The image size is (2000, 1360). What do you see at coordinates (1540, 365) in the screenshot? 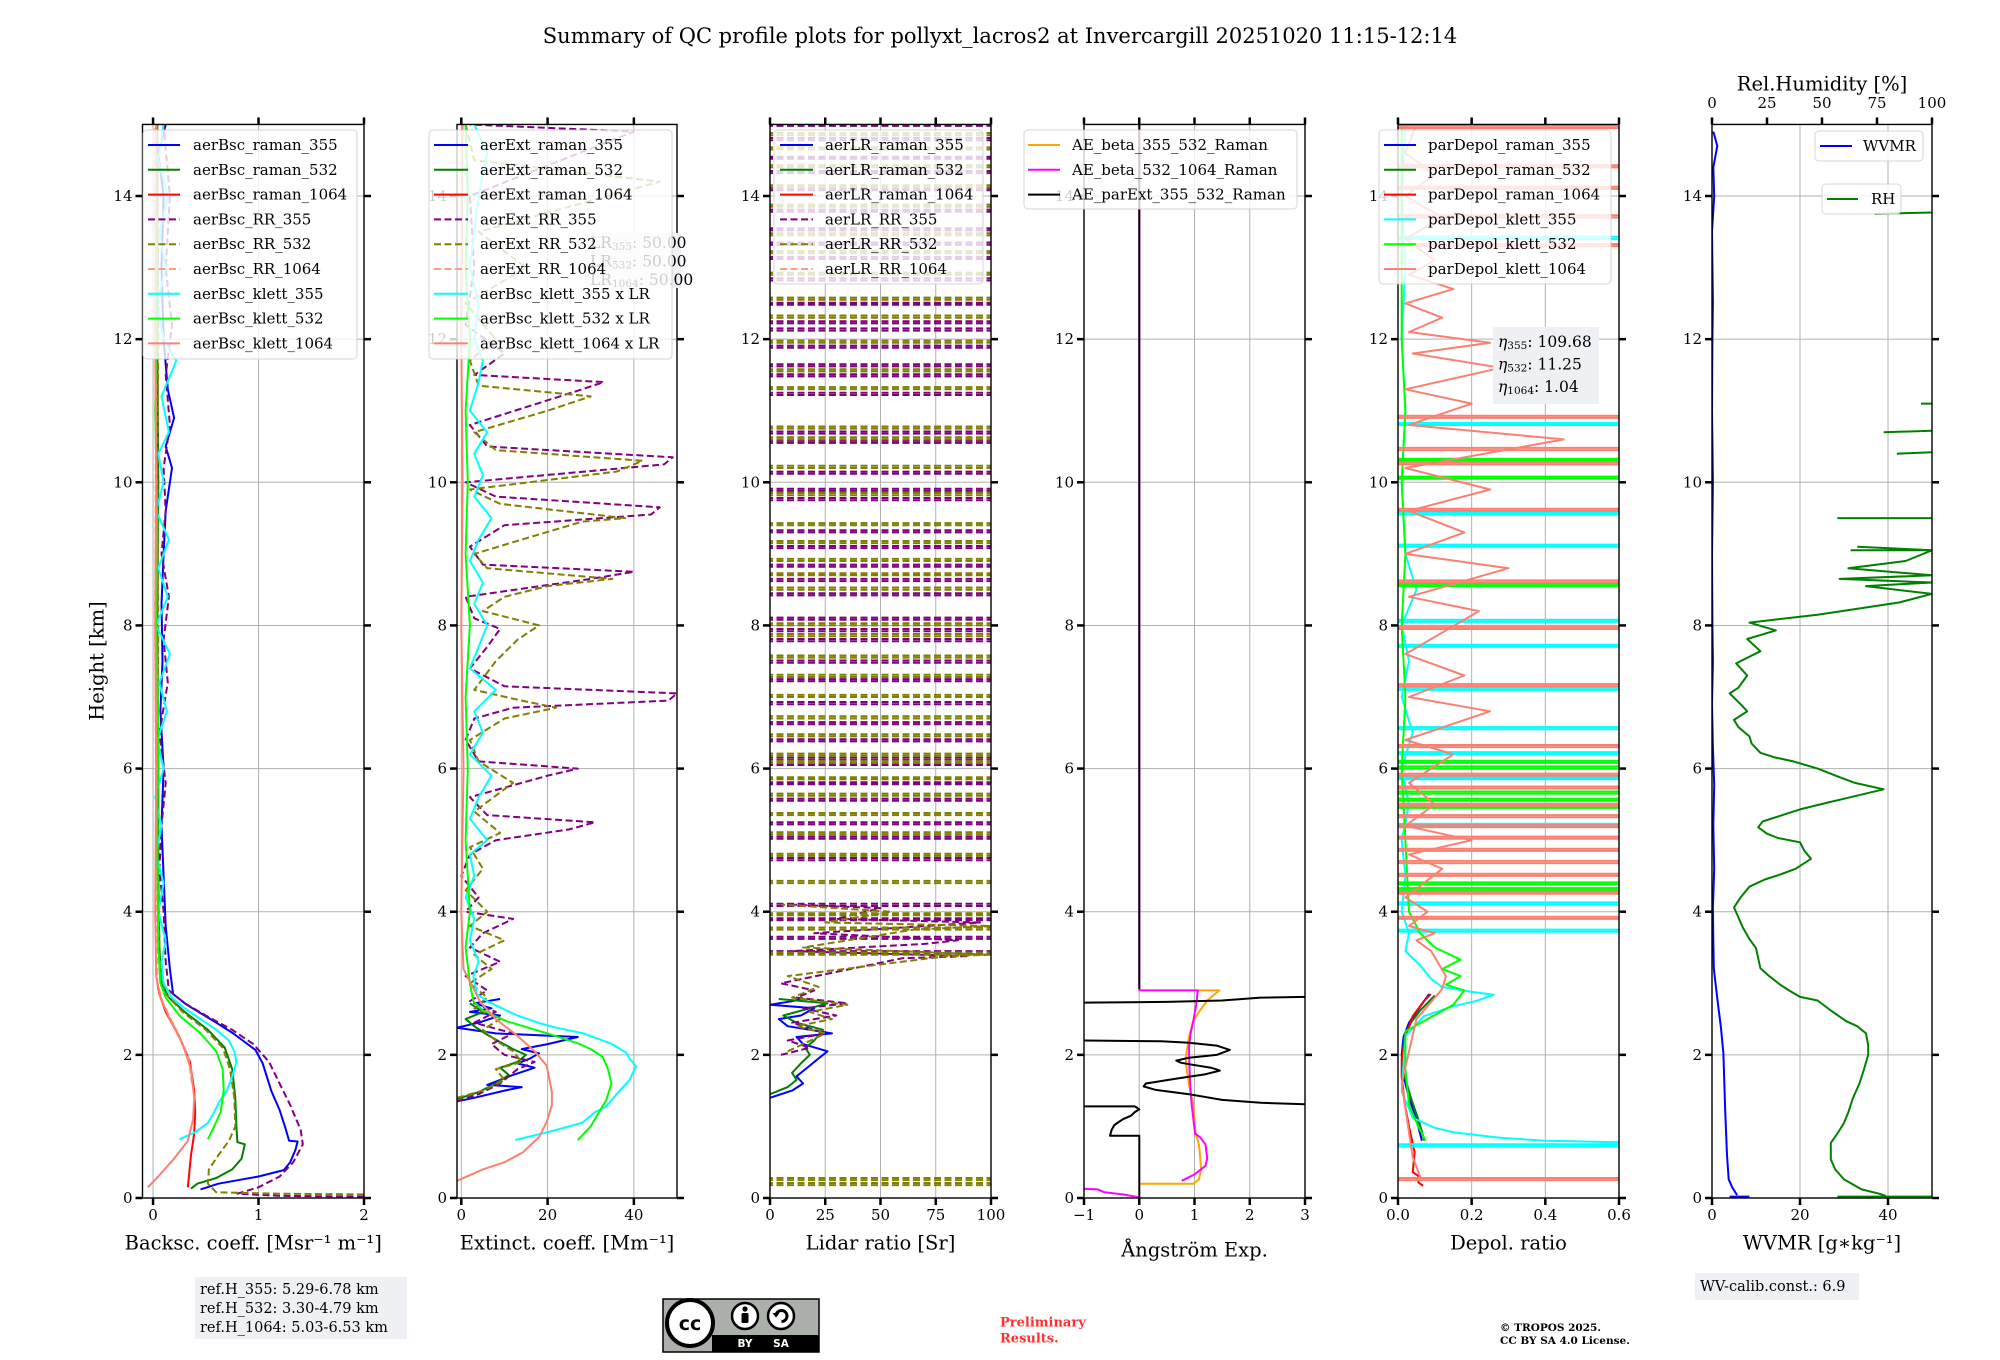
I see `annotation-row: η532: 11.25` at bounding box center [1540, 365].